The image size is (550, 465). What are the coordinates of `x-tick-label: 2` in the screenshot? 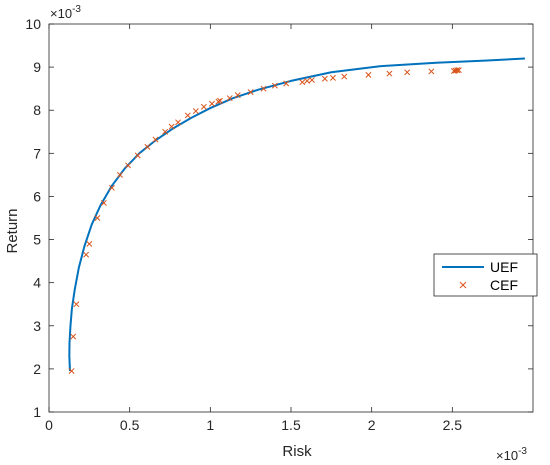 It's located at (372, 425).